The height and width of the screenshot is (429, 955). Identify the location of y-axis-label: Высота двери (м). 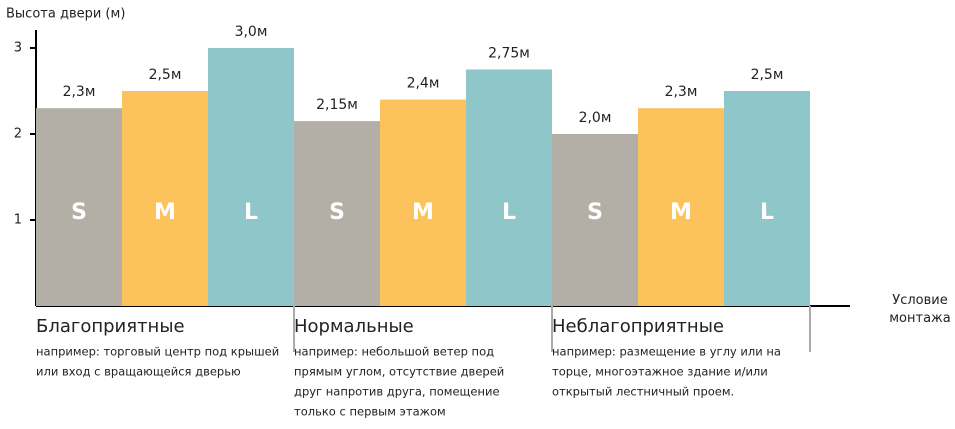
(65, 14).